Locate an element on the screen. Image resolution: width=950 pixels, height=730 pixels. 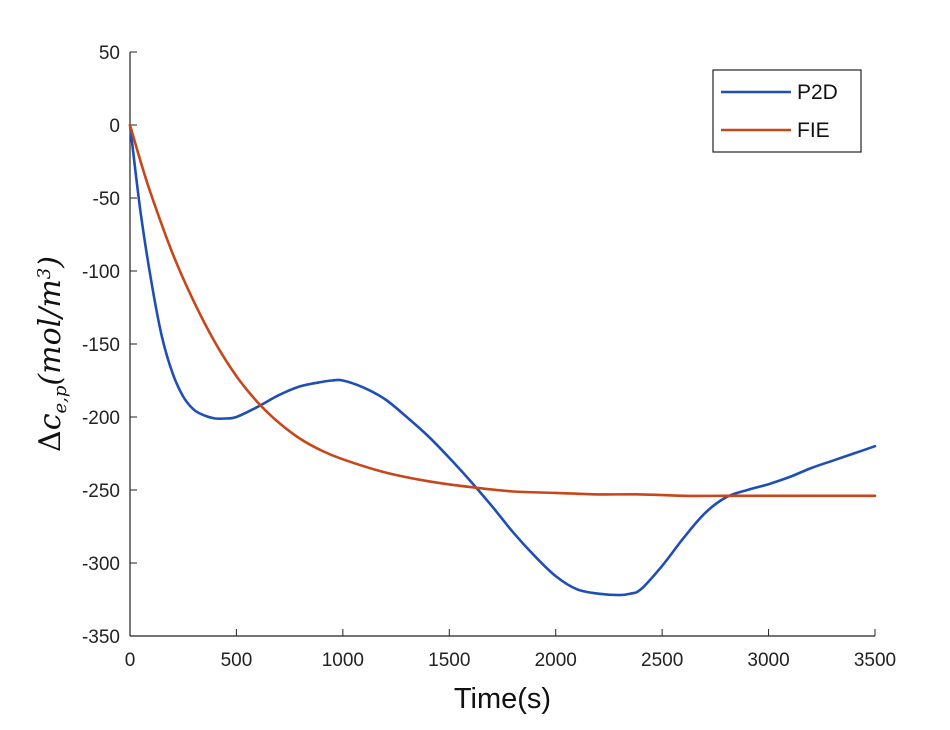
y-axis-label: Δce,p(mol/m3) is located at coordinates (52, 354).